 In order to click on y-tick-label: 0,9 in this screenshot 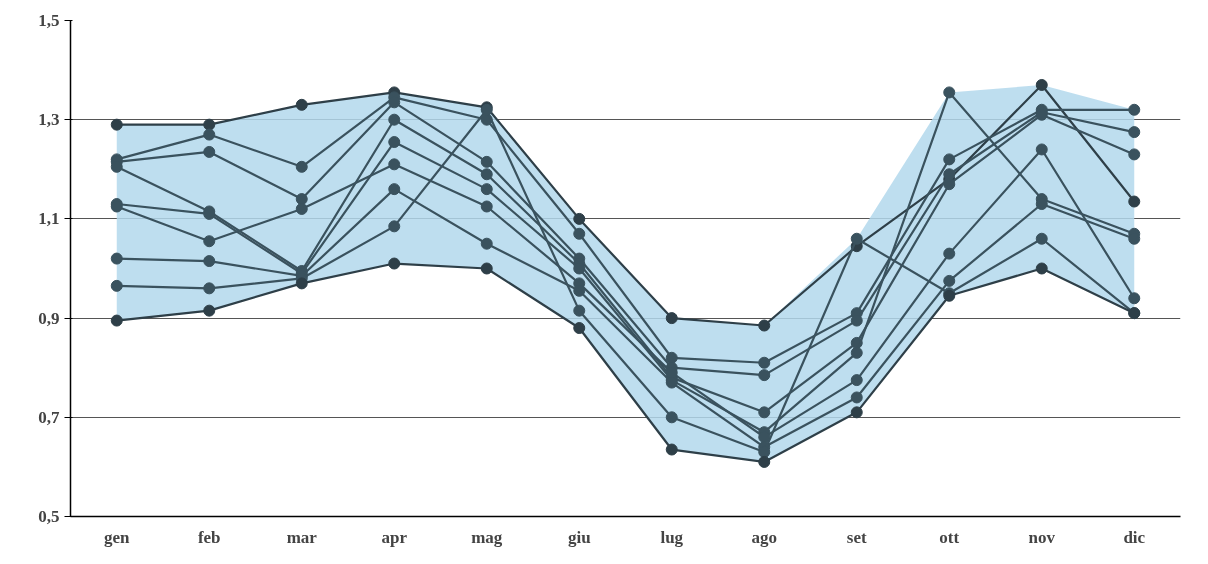, I will do `click(49, 318)`.